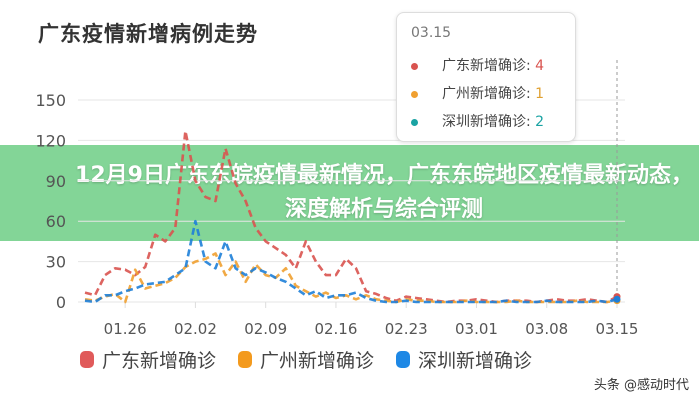  I want to click on legend-label: 广东新增确诊, so click(159, 361).